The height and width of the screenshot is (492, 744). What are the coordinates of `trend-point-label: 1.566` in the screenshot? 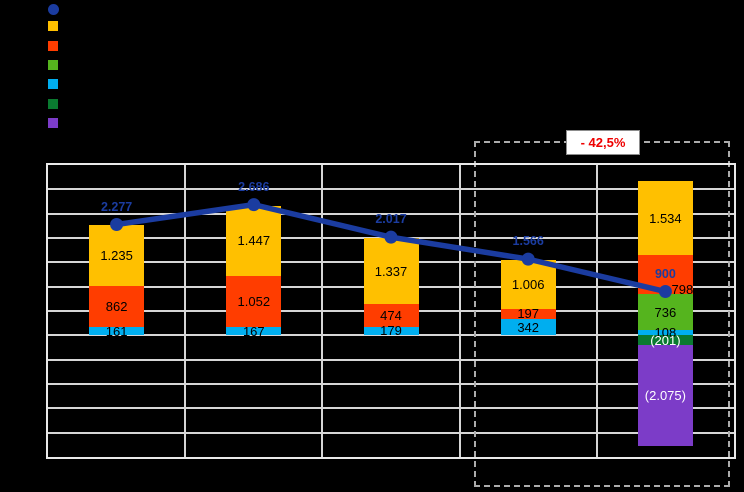 It's located at (528, 241).